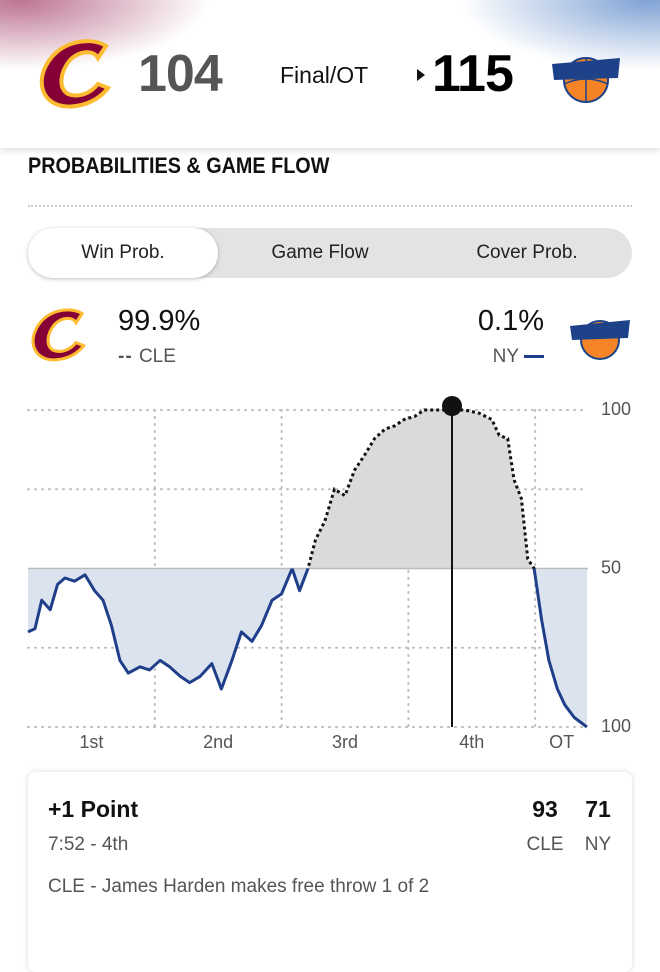 The width and height of the screenshot is (660, 972). Describe the element at coordinates (561, 742) in the screenshot. I see `x-tick-label: OT` at that location.